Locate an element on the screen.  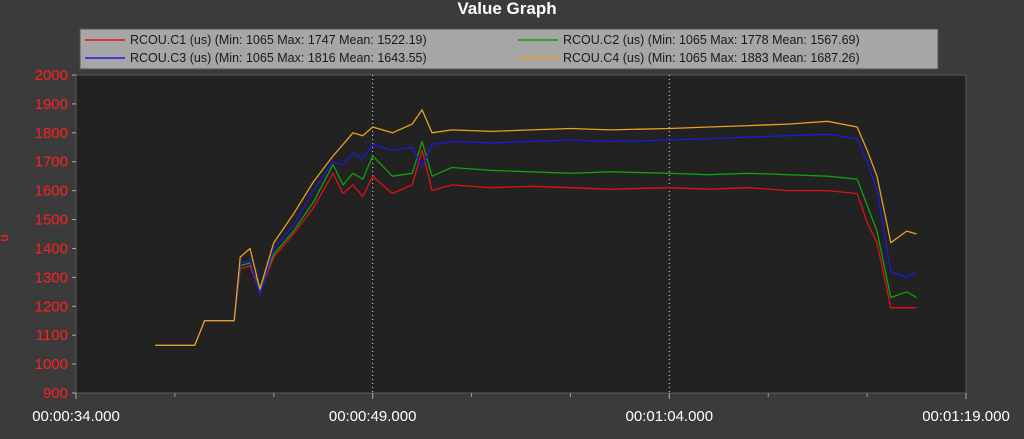
y-tick-label: 1500 is located at coordinates (51, 220).